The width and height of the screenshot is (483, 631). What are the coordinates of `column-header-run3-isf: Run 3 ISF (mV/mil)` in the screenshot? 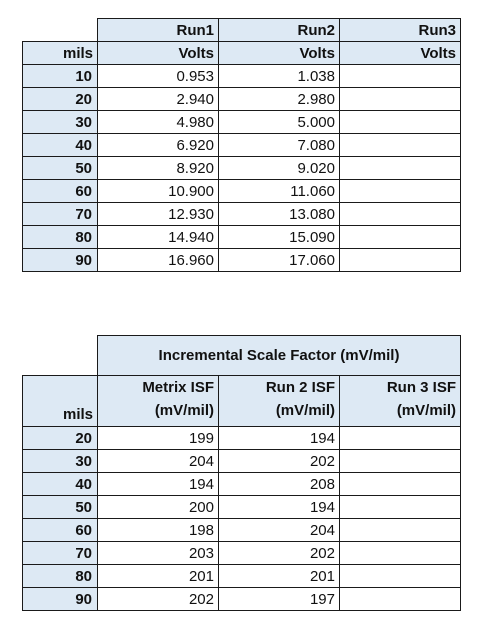 It's located at (400, 401).